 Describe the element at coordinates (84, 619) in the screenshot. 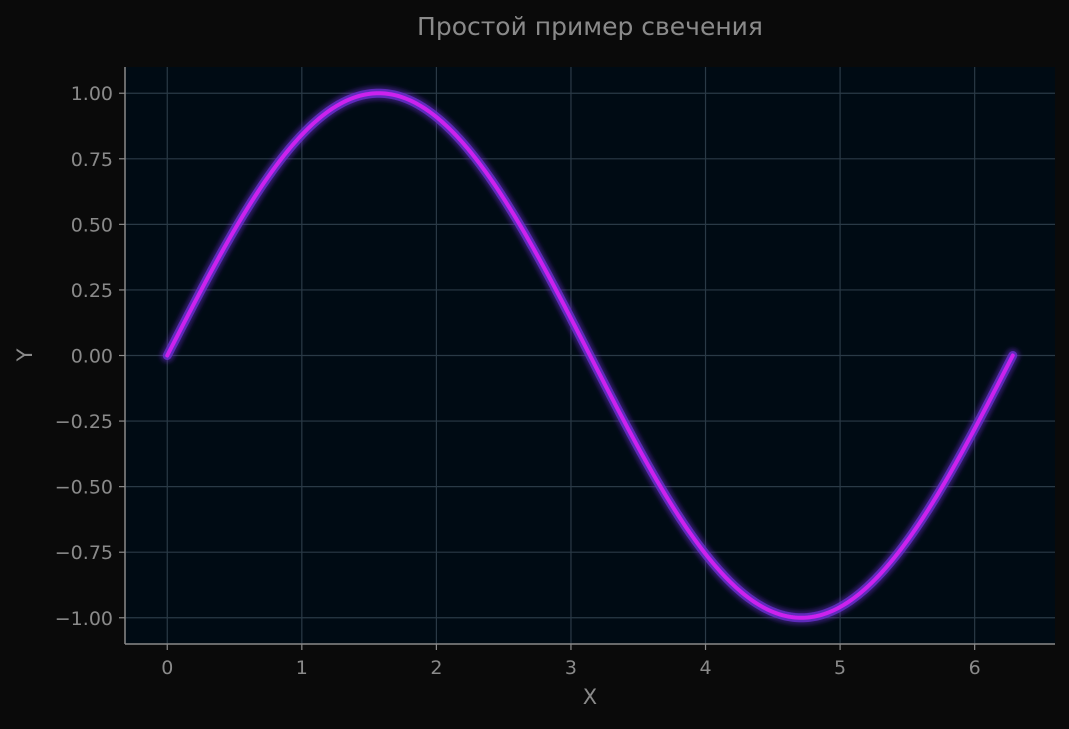

I see `y-tick-label: −1.00` at that location.